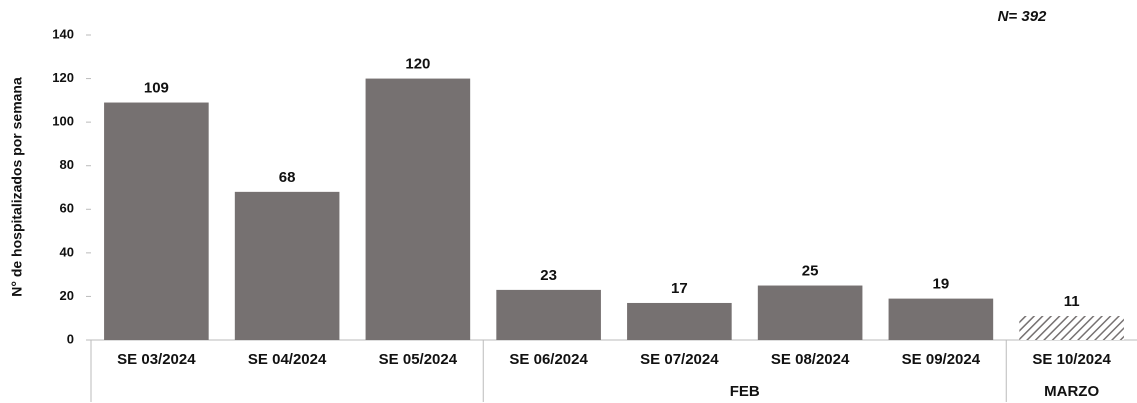 The height and width of the screenshot is (403, 1137). What do you see at coordinates (679, 359) in the screenshot?
I see `x-tick-label: SE 07/2024` at bounding box center [679, 359].